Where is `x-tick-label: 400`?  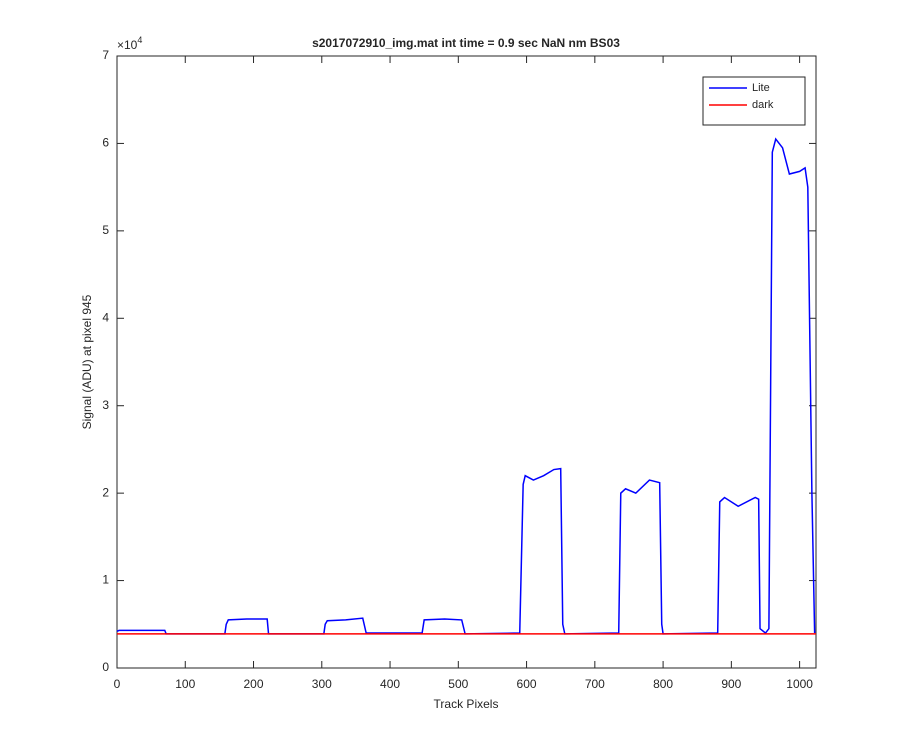
x-tick-label: 400 is located at coordinates (390, 684).